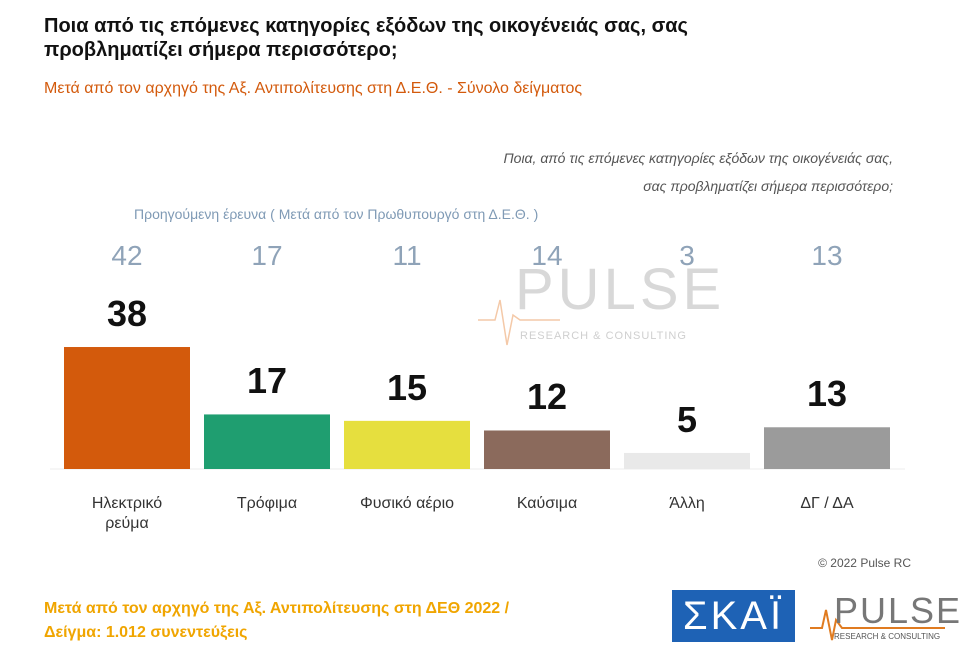 The image size is (961, 667). I want to click on watermark: PULSE, so click(620, 289).